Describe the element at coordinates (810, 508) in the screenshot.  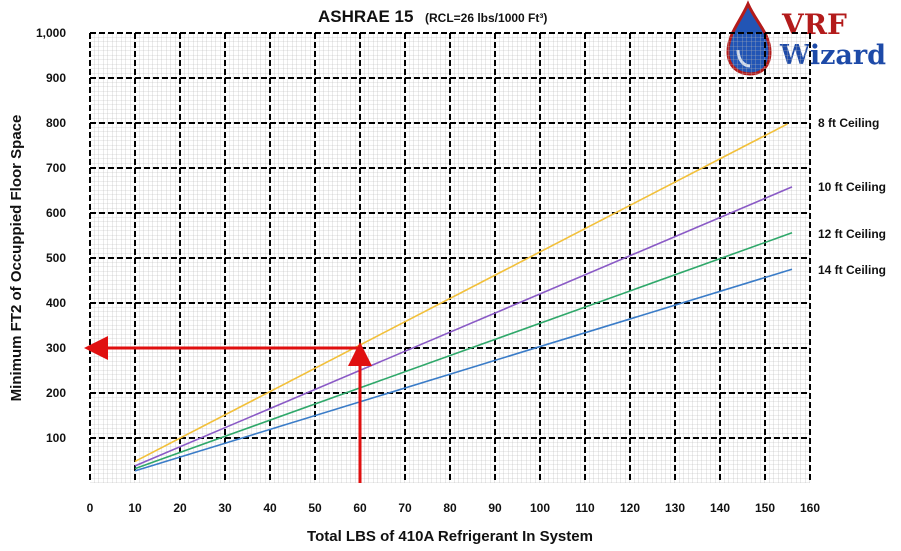
I see `x-tick-label: 160` at that location.